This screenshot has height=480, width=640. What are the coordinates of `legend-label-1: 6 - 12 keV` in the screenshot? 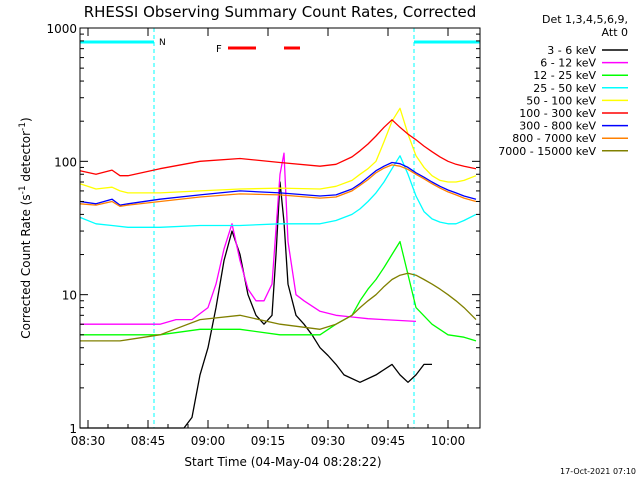 It's located at (568, 63).